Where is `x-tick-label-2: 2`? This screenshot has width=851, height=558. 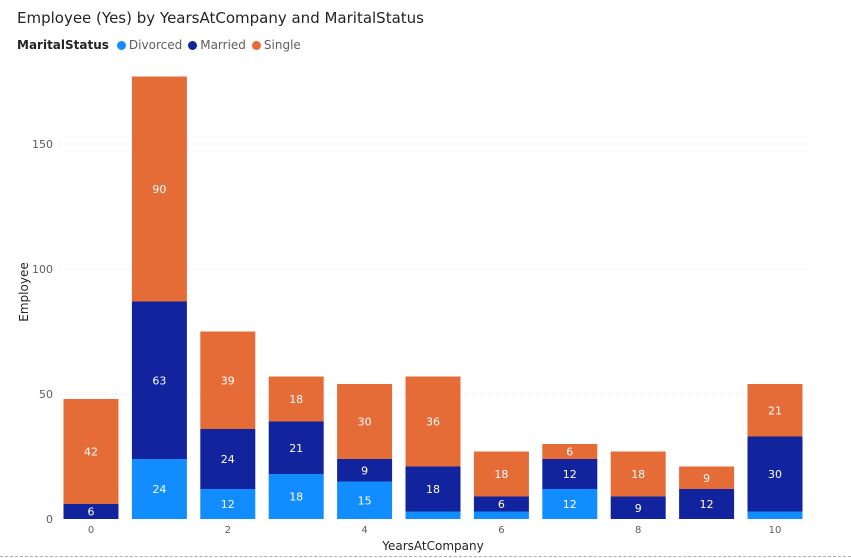 x-tick-label-2: 2 is located at coordinates (228, 530).